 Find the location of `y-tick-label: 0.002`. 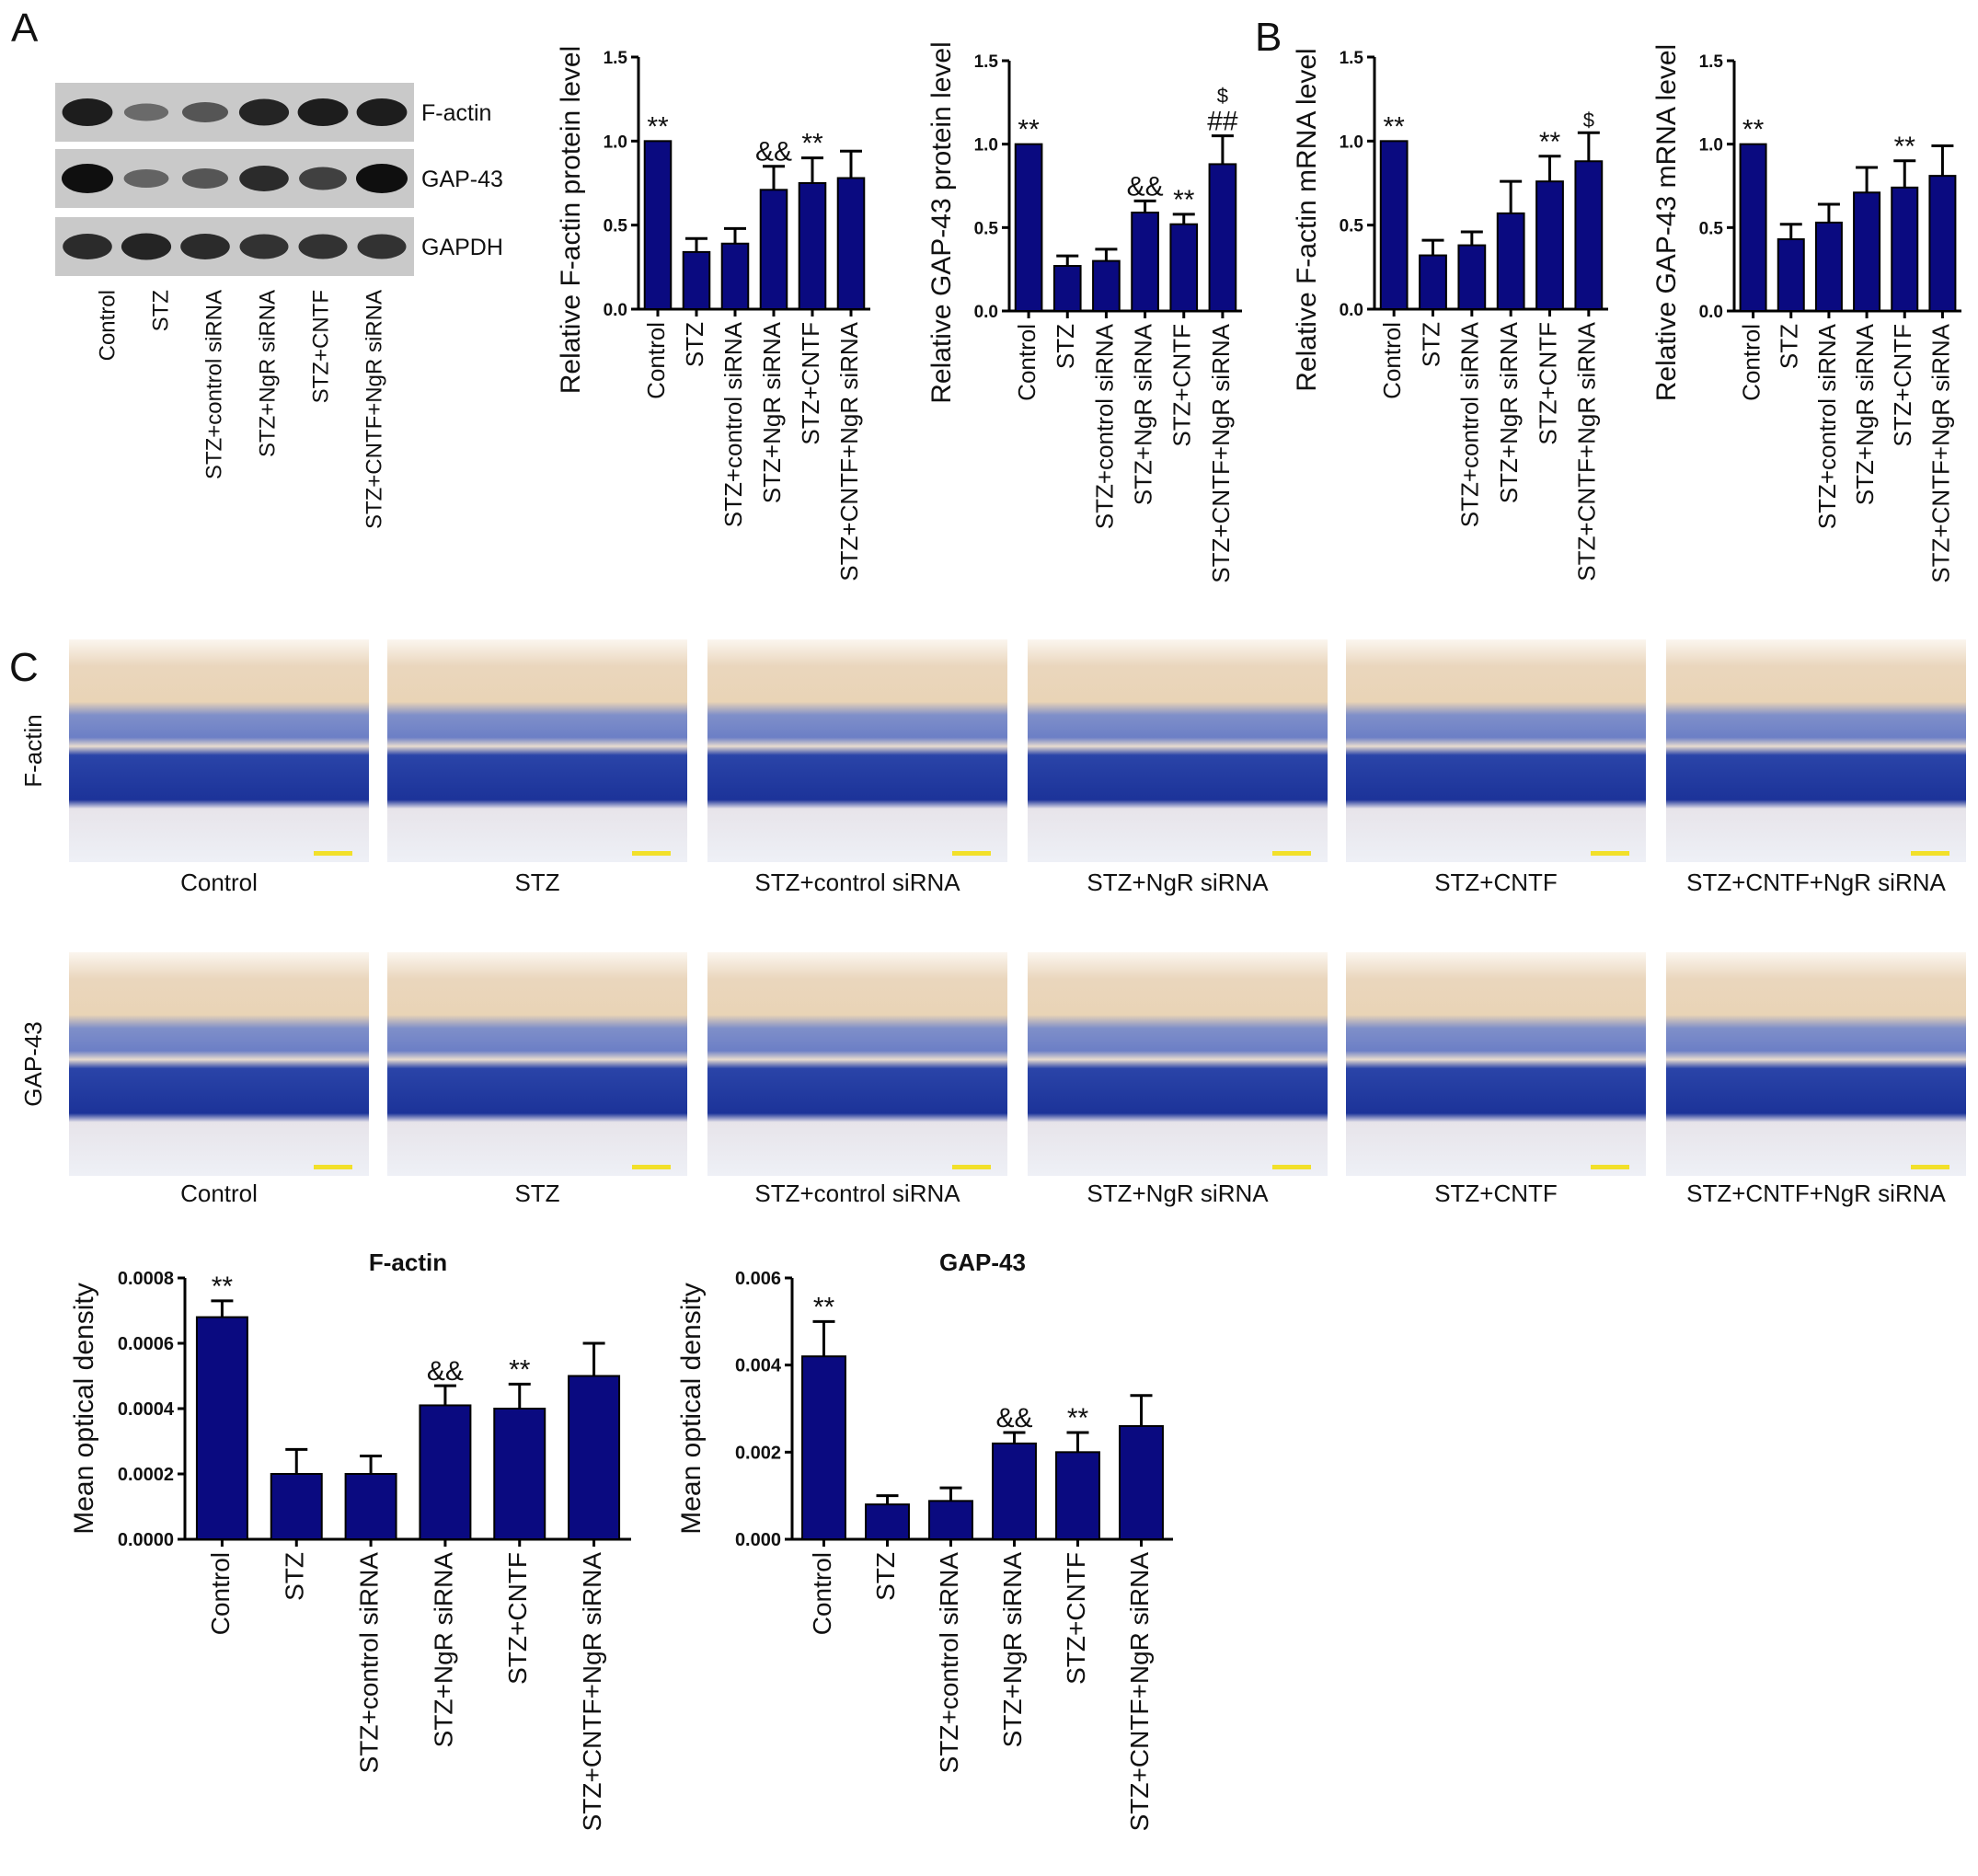

y-tick-label: 0.002 is located at coordinates (758, 1453).